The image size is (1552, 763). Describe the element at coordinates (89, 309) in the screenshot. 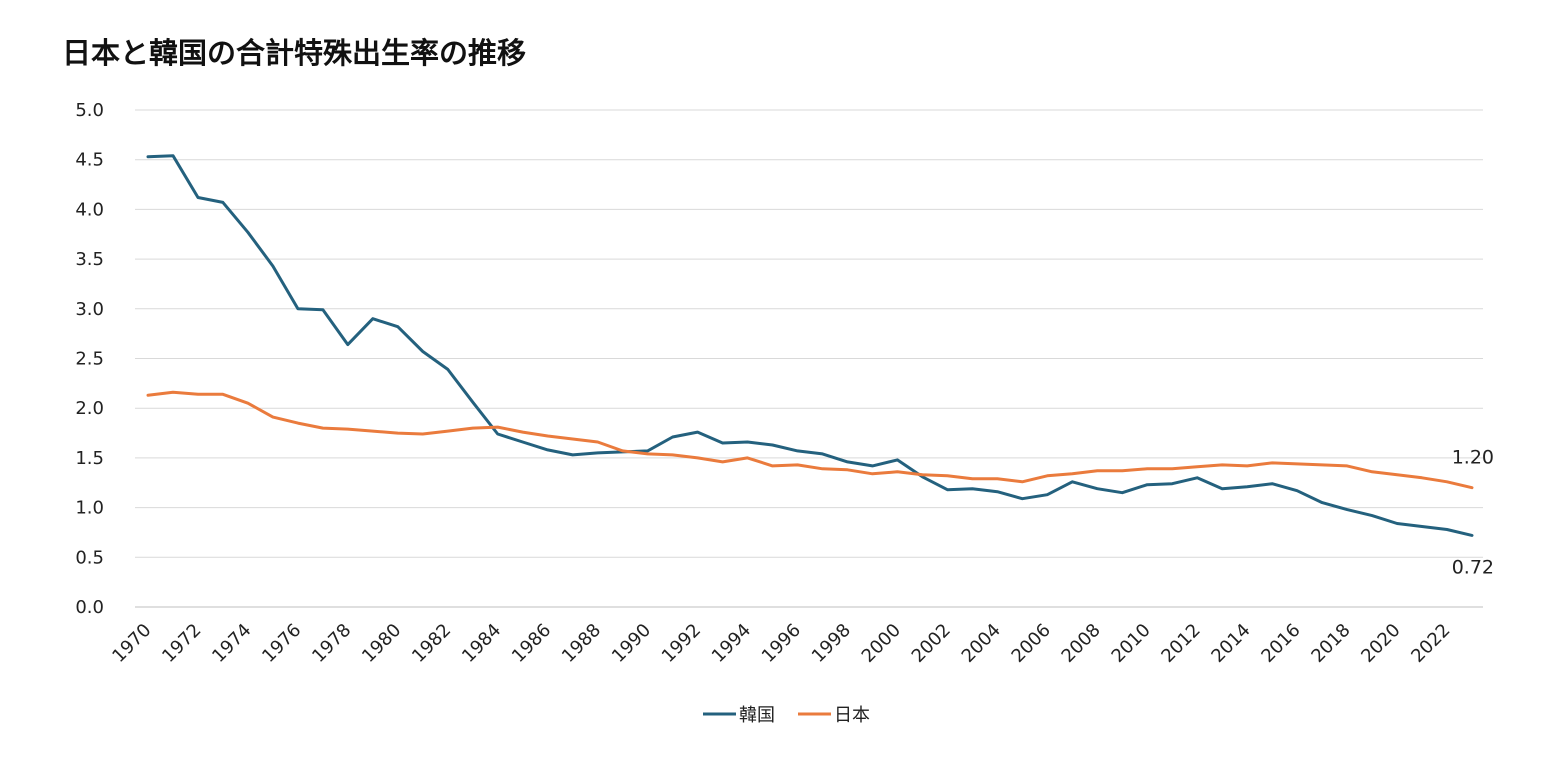

I see `y-tick-label: 3.0` at that location.